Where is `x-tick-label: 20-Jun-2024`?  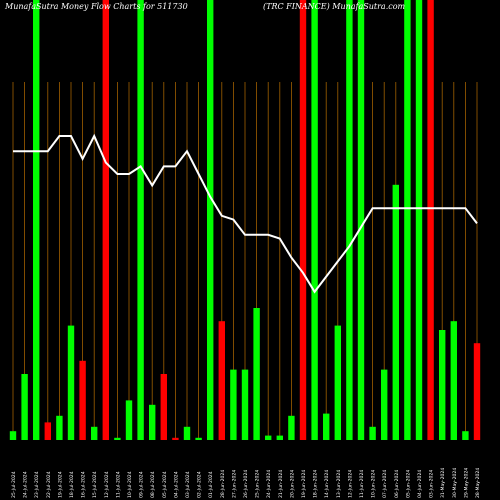 x-tick-label: 20-Jun-2024 is located at coordinates (292, 484).